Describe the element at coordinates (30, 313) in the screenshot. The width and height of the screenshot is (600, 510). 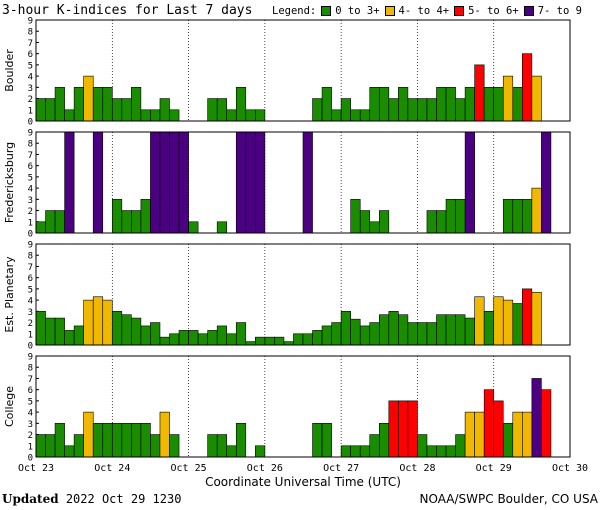
I see `y-tick-label: 3` at that location.